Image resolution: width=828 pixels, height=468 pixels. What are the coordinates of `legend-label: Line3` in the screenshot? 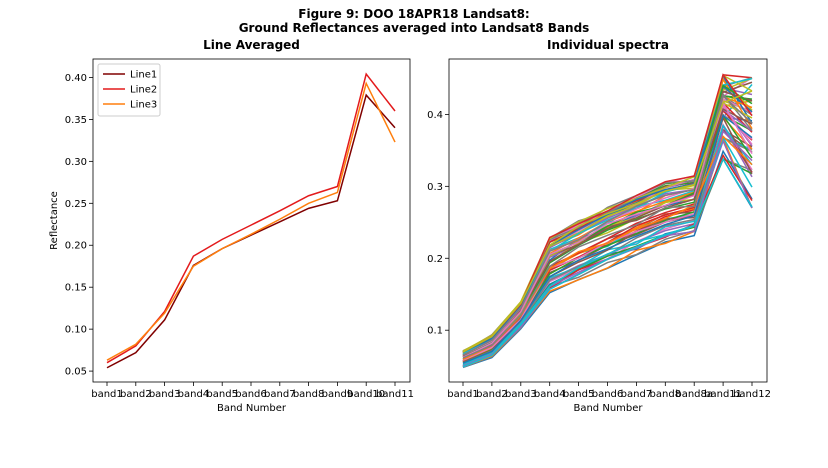 It's located at (143, 105).